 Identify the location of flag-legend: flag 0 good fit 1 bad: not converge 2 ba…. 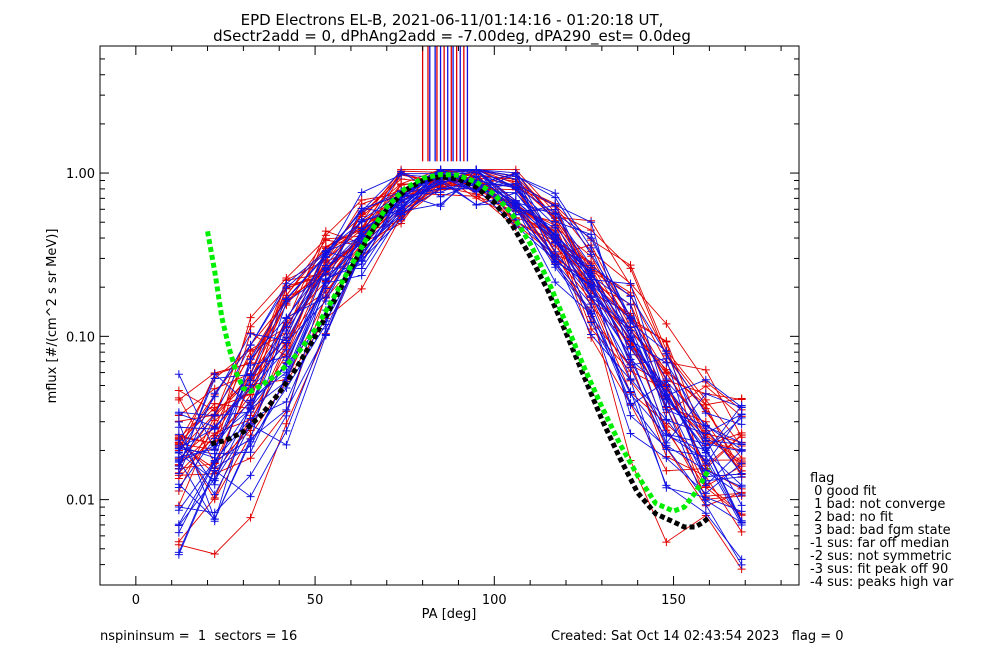
(882, 530).